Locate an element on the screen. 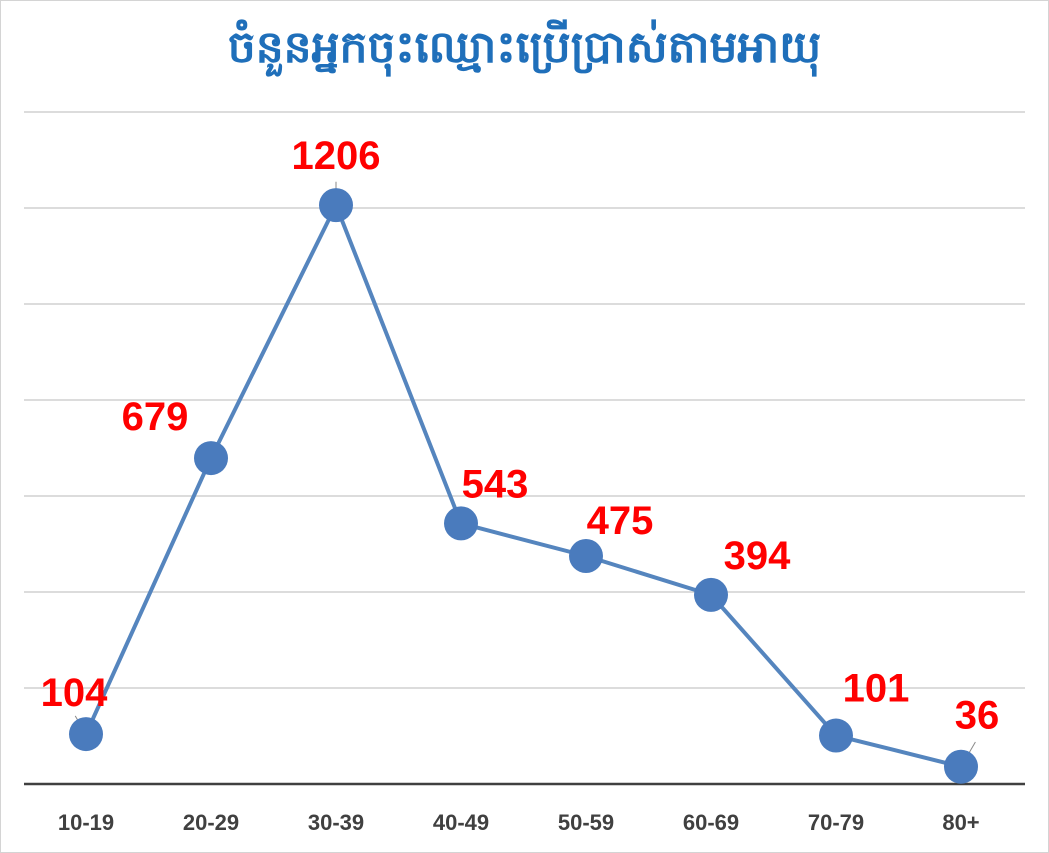 The height and width of the screenshot is (853, 1049). data-label: 543 is located at coordinates (495, 484).